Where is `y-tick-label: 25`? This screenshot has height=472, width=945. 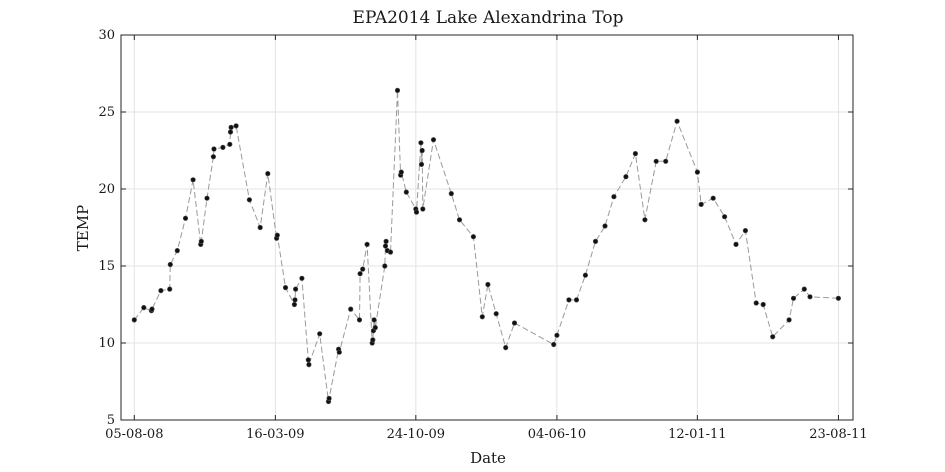 y-tick-label: 25 is located at coordinates (106, 112).